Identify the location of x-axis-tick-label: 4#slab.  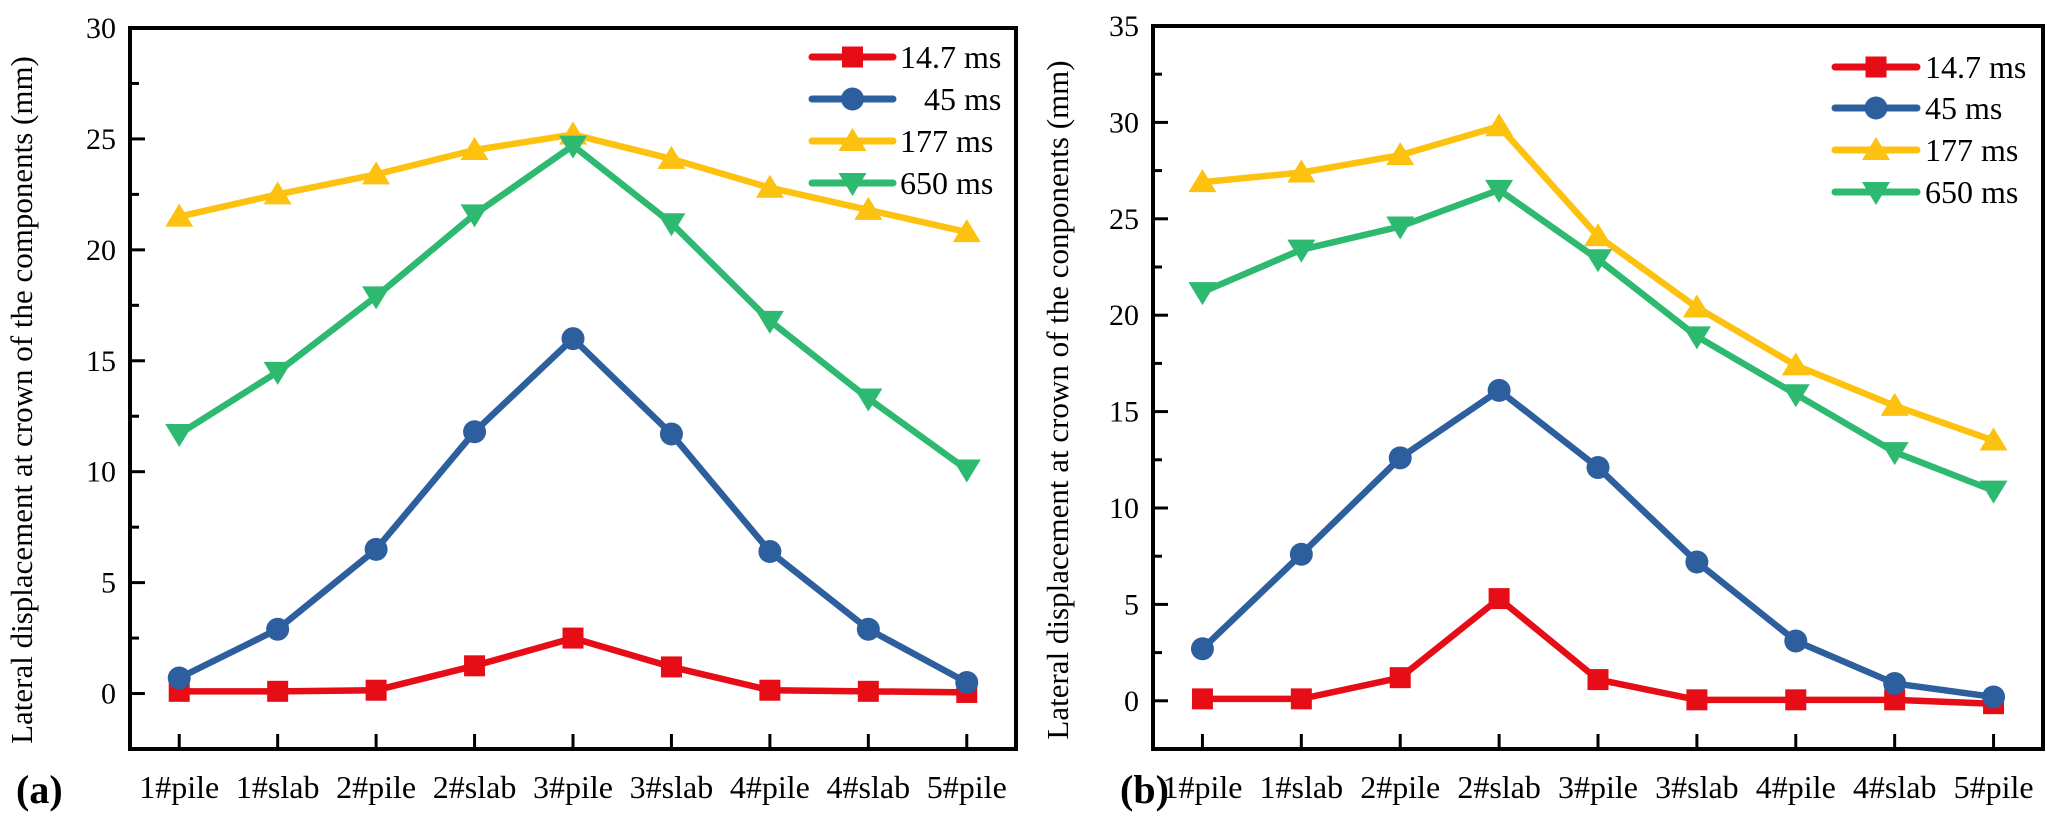
(1895, 787).